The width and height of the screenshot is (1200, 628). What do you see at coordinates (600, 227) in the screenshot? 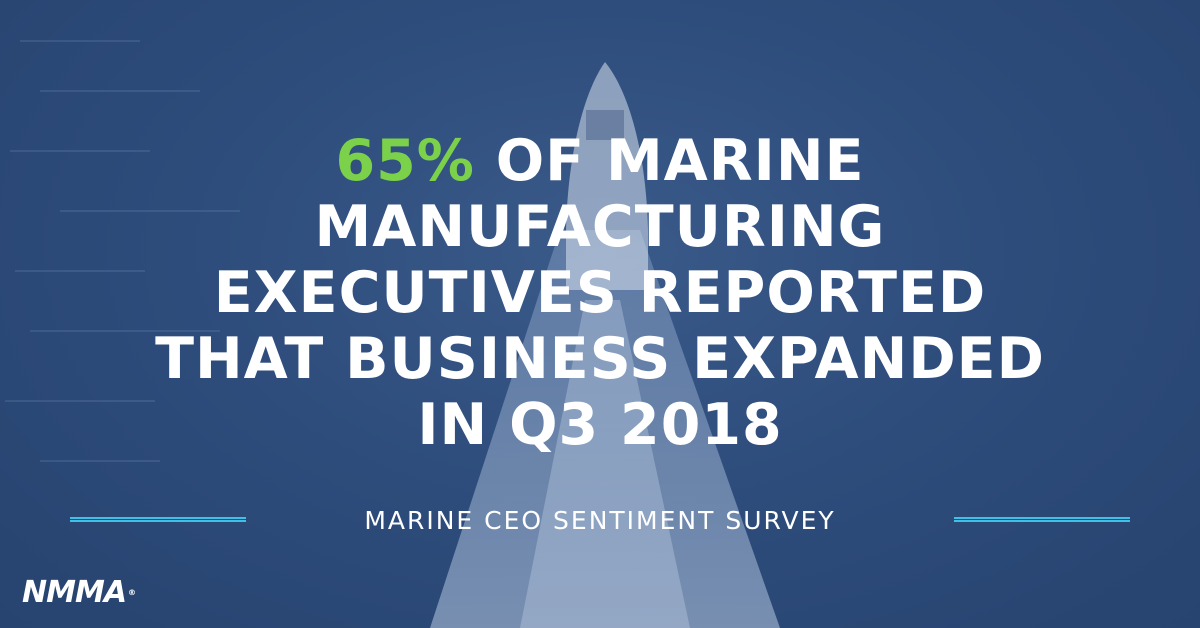
I see `headline-line-2: MANUFACTURING` at bounding box center [600, 227].